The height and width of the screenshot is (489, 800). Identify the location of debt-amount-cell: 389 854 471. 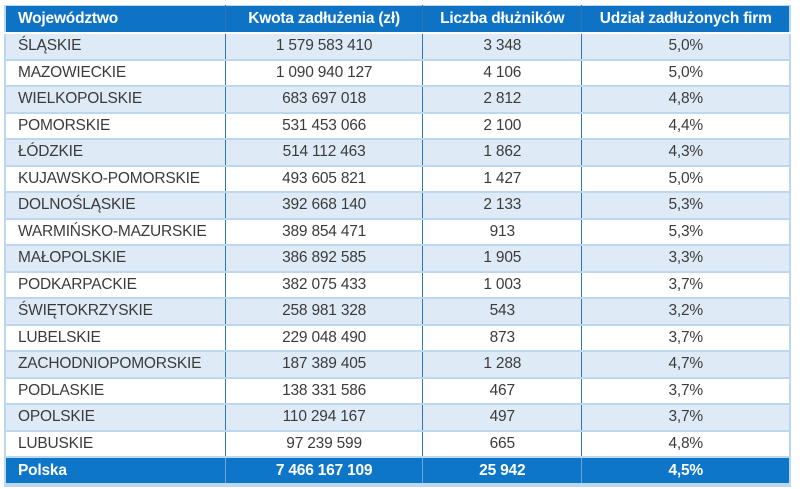
(324, 232).